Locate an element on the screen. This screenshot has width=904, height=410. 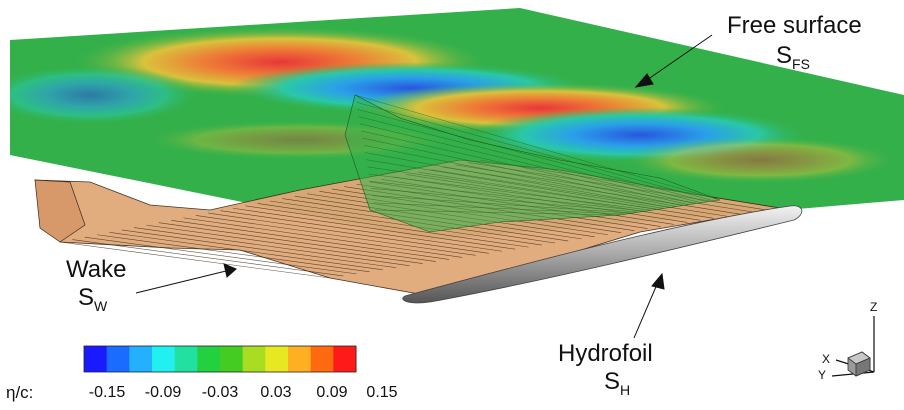
axis-triad is located at coordinates (853, 346).